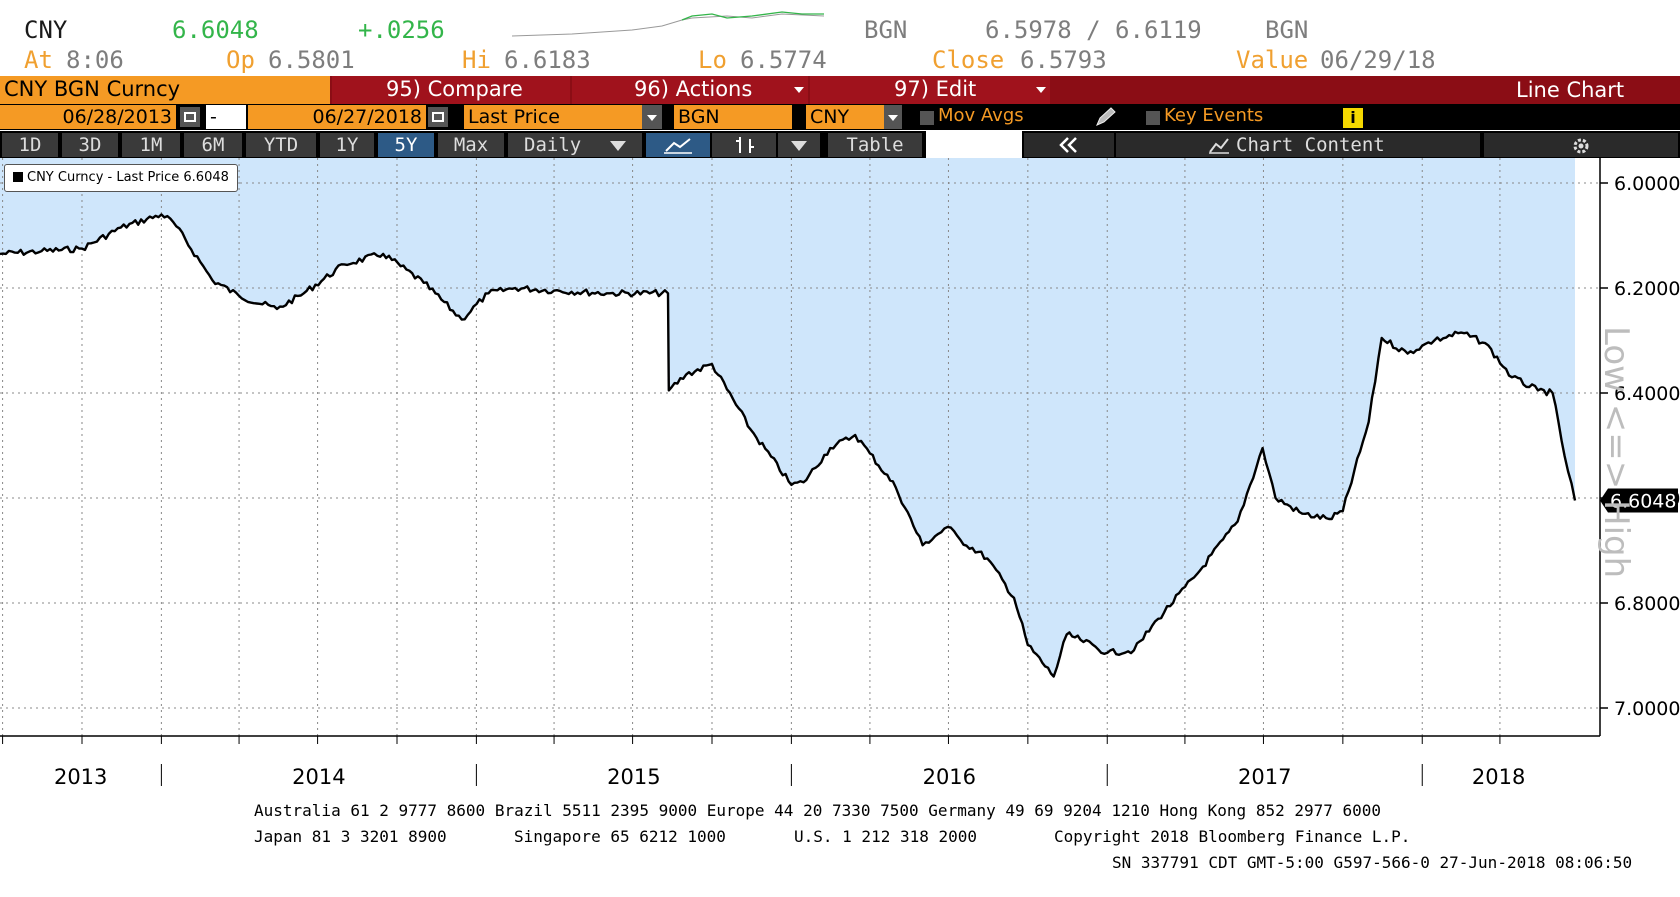 This screenshot has width=1680, height=897. What do you see at coordinates (311, 60) in the screenshot?
I see `open-value: 6.5801` at bounding box center [311, 60].